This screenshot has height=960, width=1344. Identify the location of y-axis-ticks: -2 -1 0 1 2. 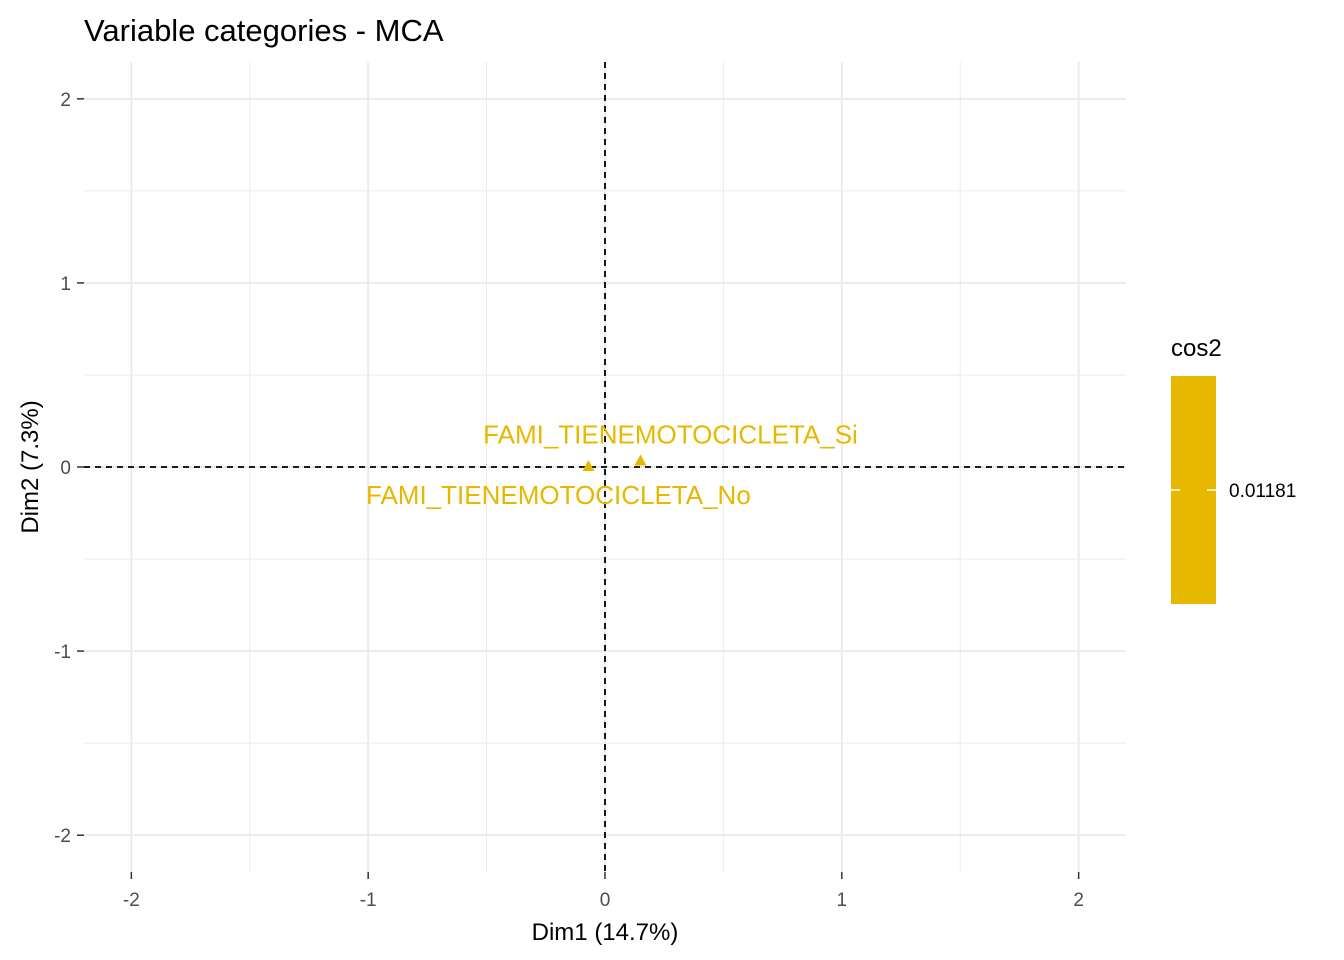
(69, 468).